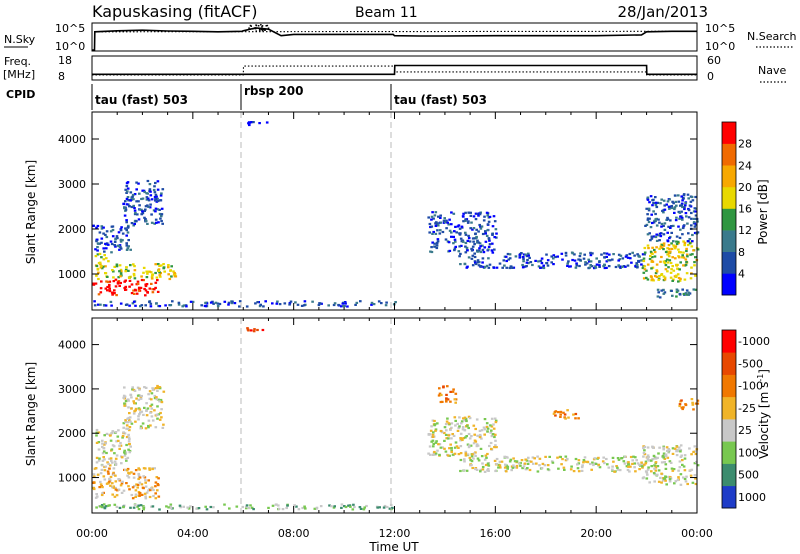 Image resolution: width=800 pixels, height=554 pixels. What do you see at coordinates (20, 94) in the screenshot?
I see `cpid-label: CPID` at bounding box center [20, 94].